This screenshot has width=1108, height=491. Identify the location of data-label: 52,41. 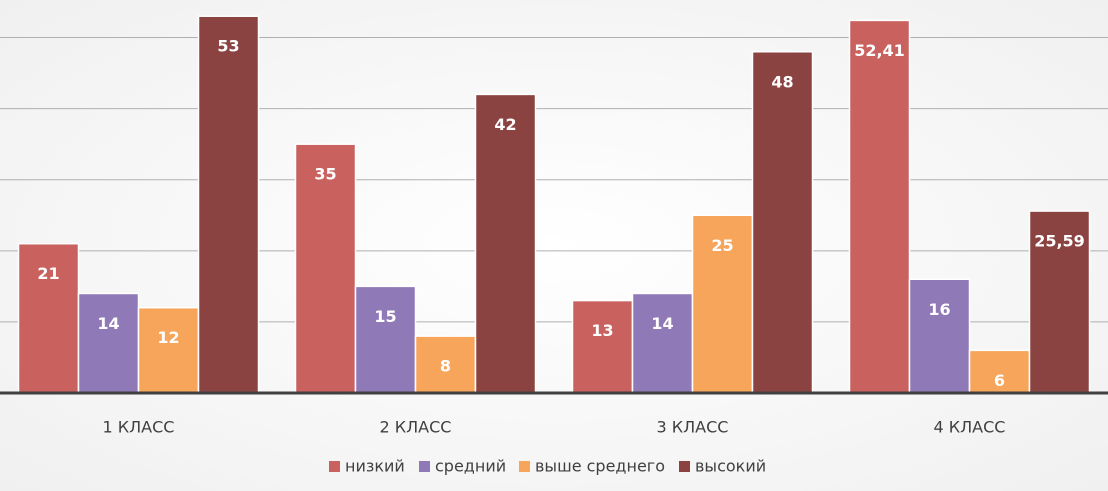
(879, 50).